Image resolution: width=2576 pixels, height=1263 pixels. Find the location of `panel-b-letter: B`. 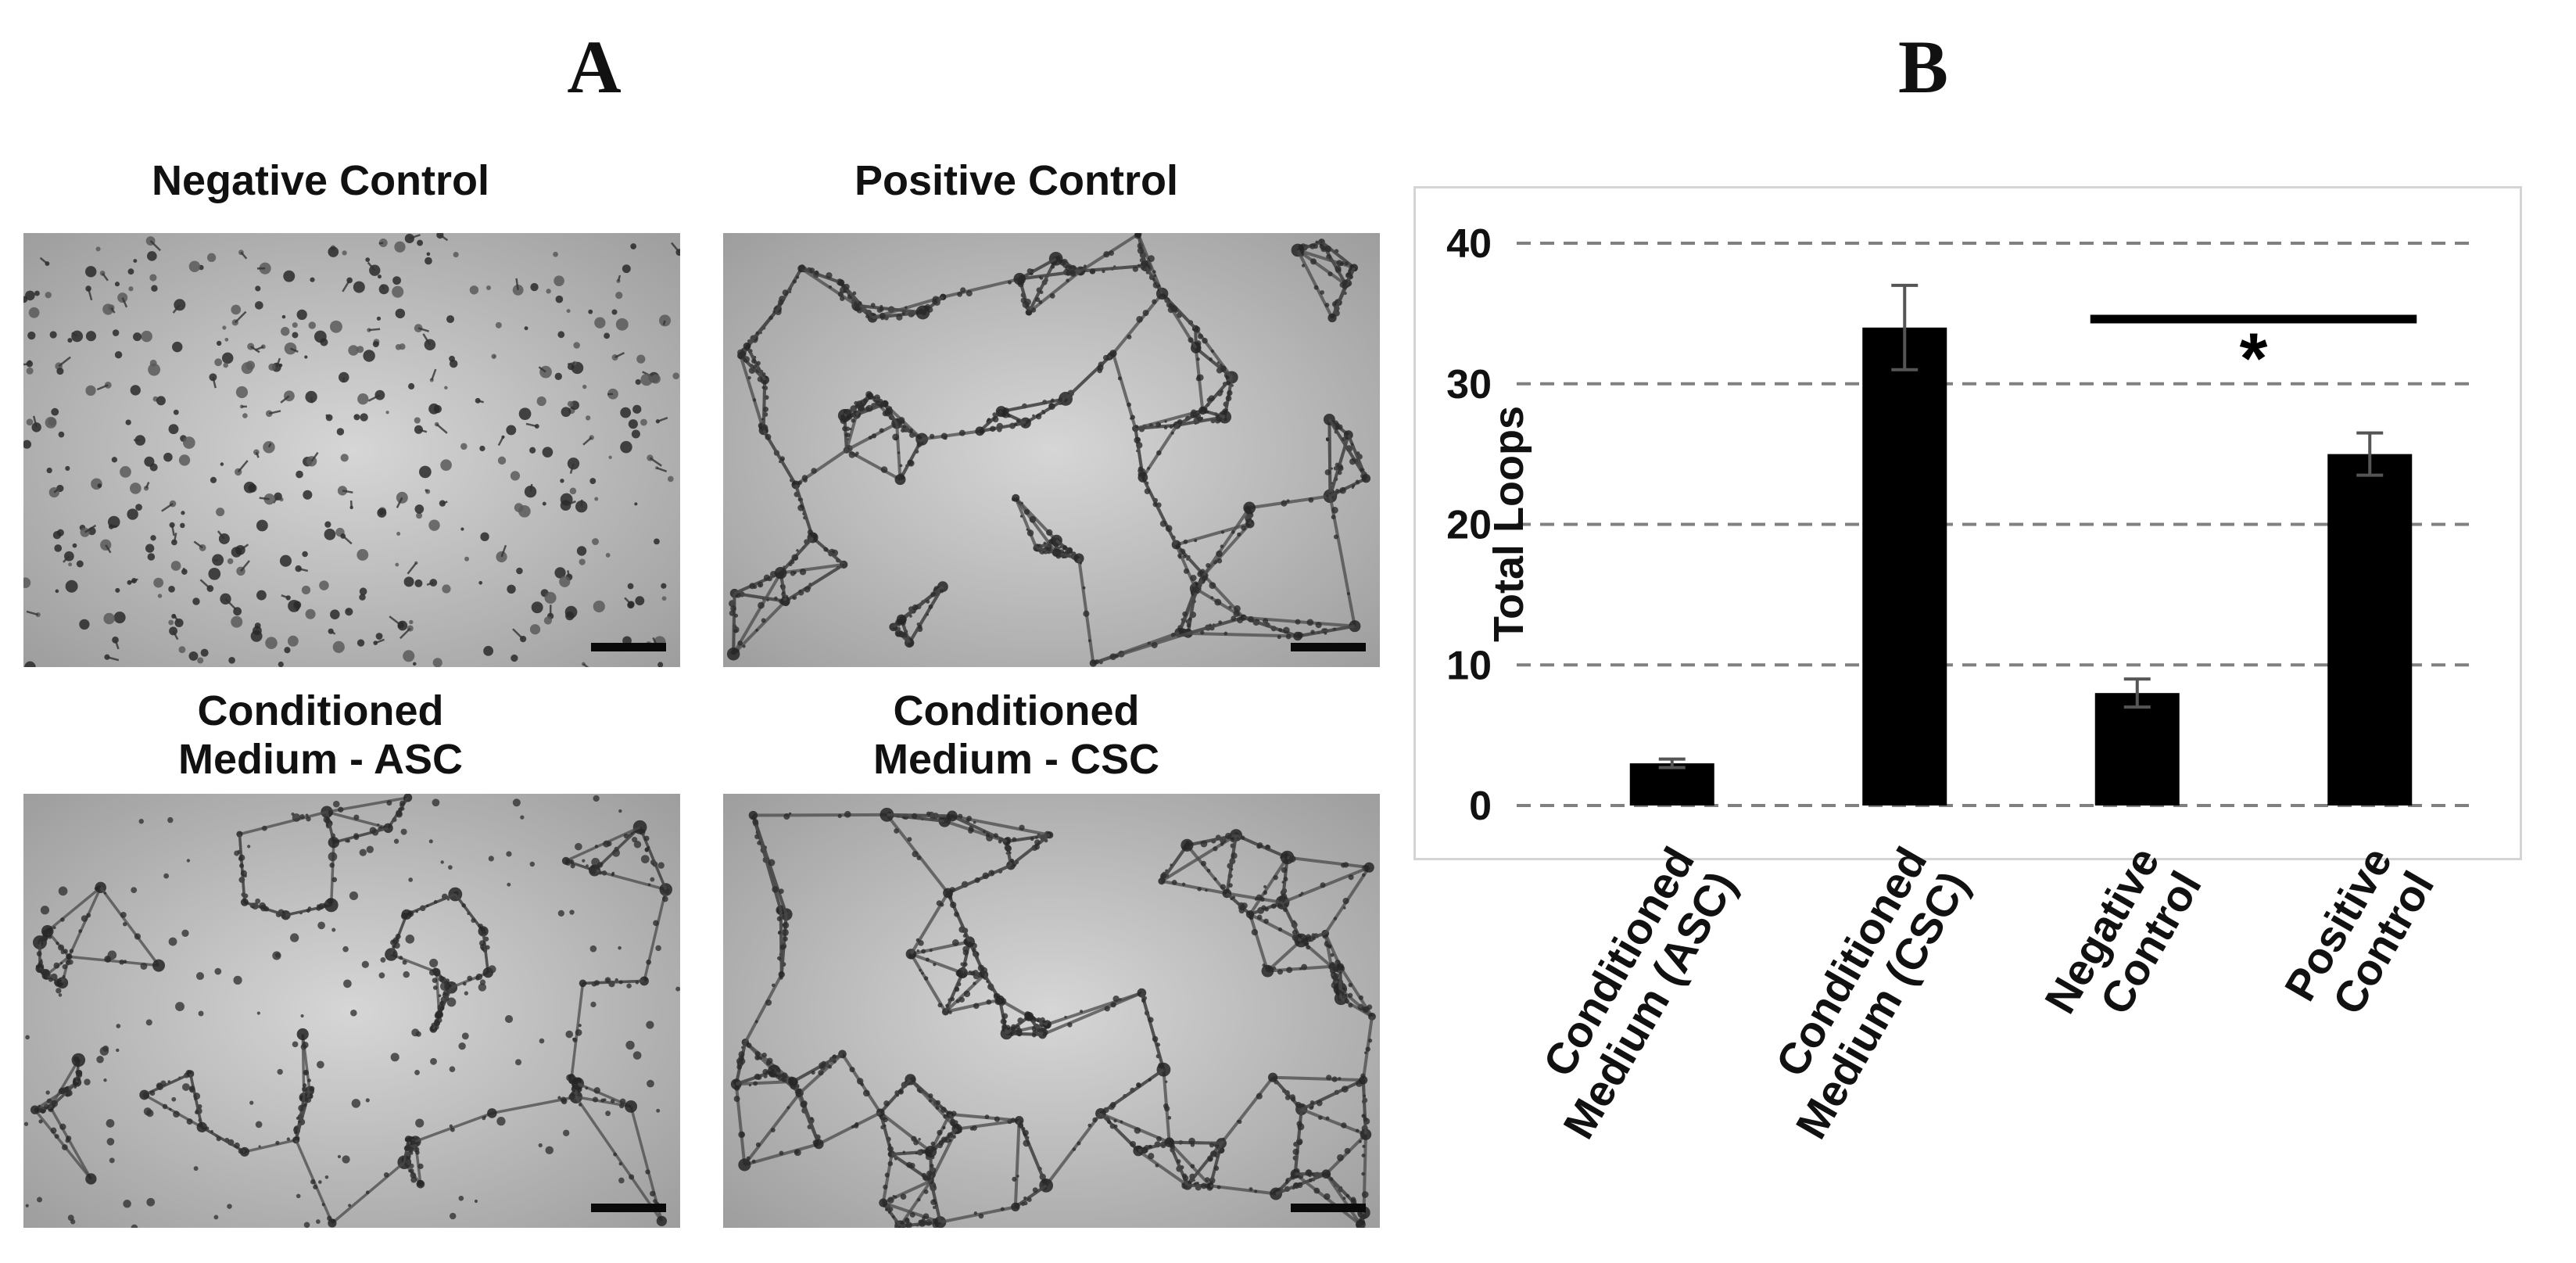

panel-b-letter: B is located at coordinates (1923, 67).